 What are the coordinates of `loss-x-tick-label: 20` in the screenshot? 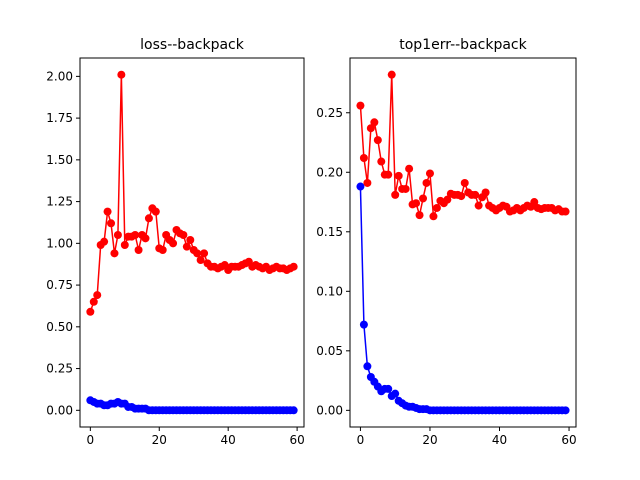 It's located at (159, 440).